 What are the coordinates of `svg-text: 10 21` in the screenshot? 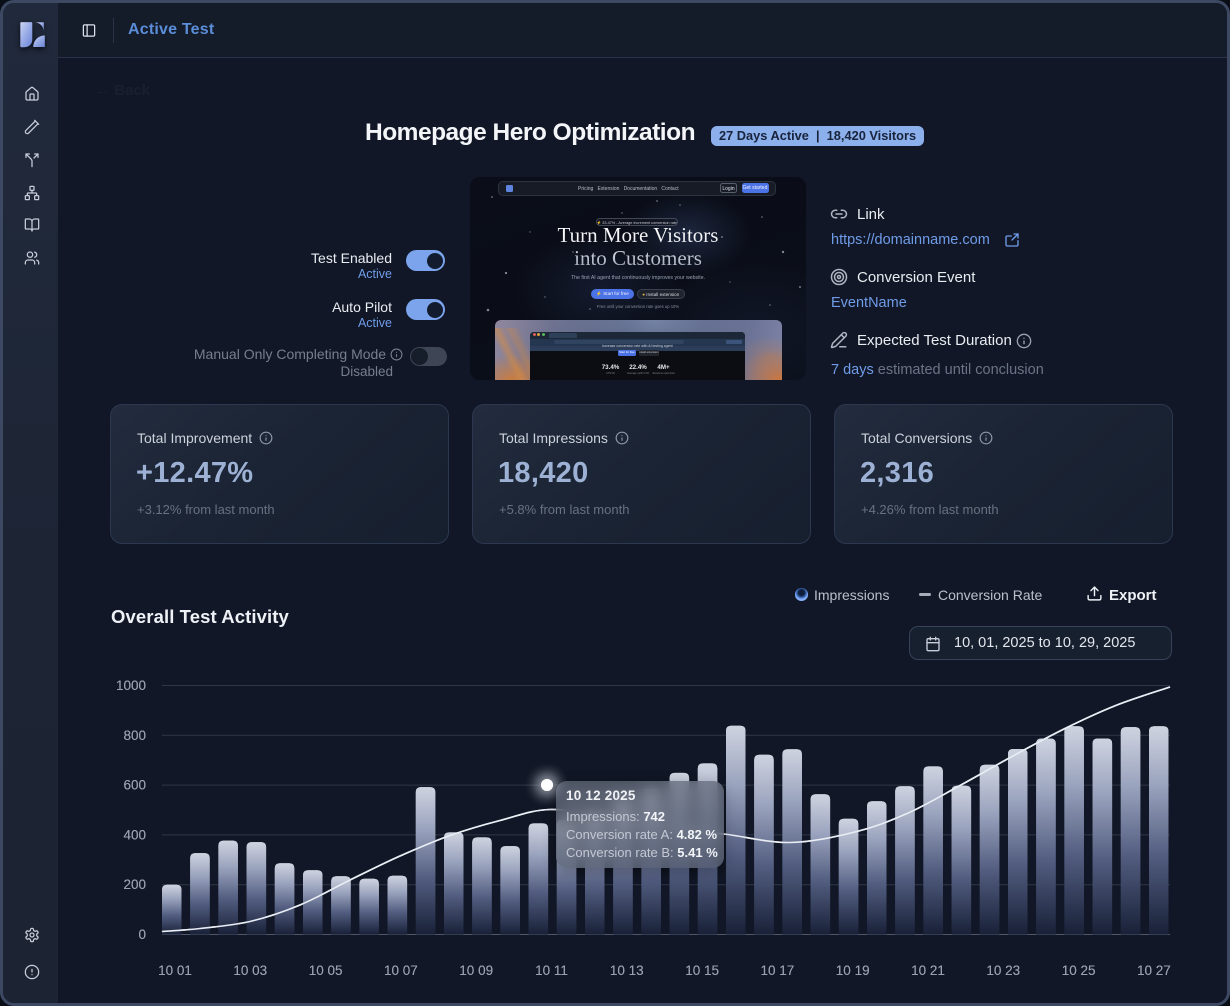 It's located at (928, 970).